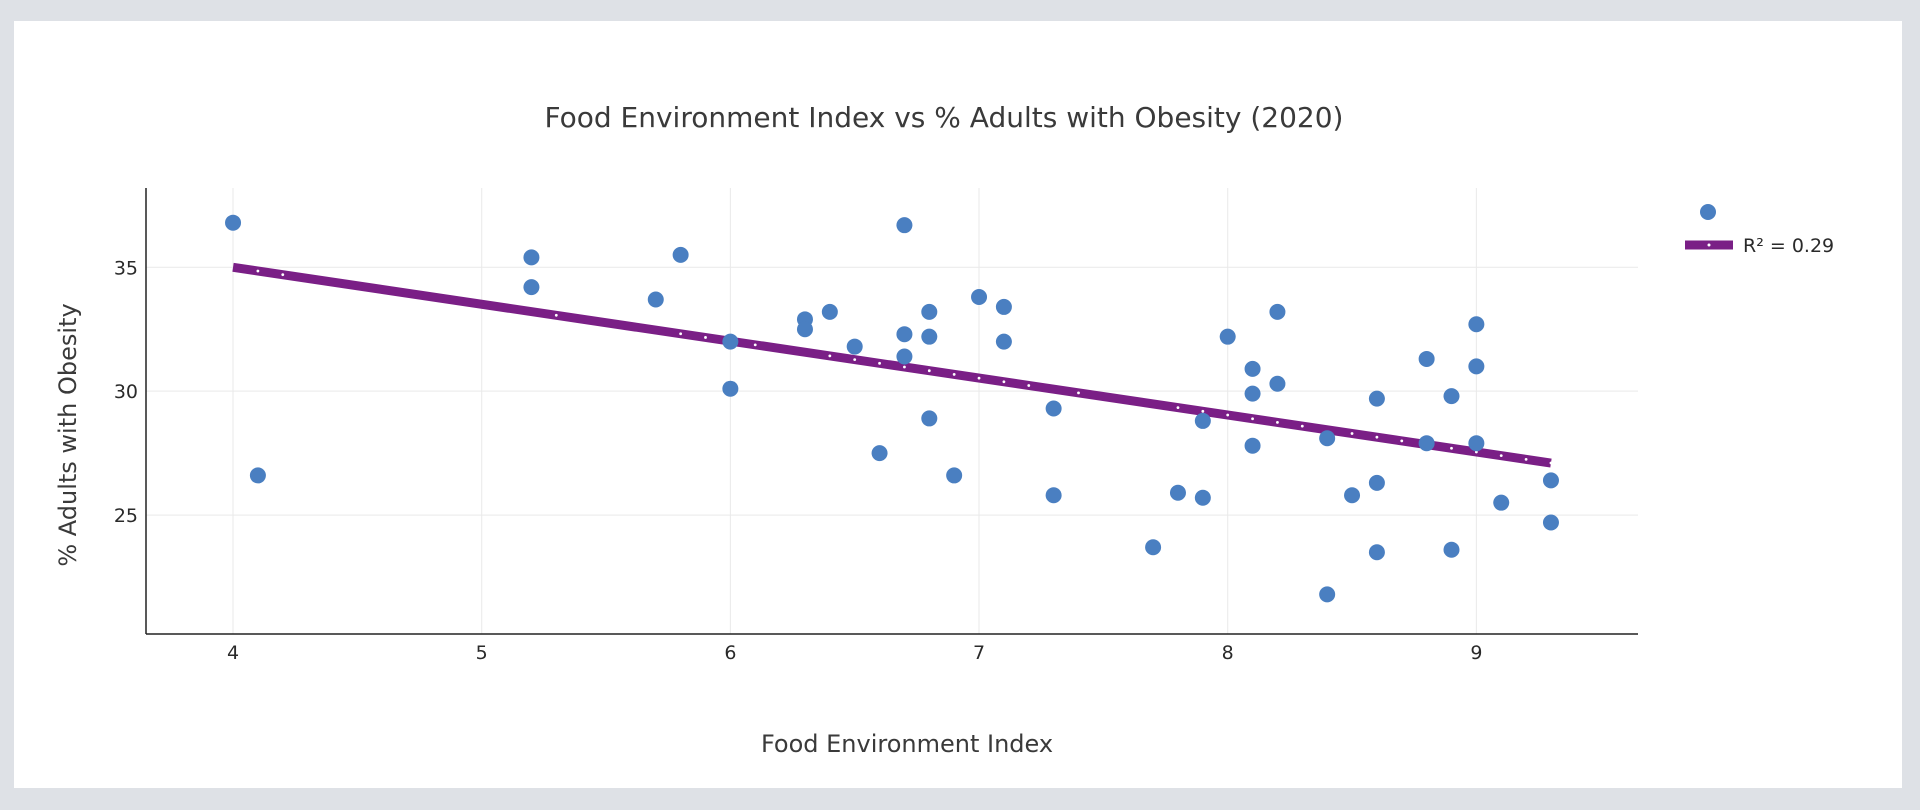 Image resolution: width=1920 pixels, height=810 pixels. I want to click on y-tick-label: 25, so click(126, 516).